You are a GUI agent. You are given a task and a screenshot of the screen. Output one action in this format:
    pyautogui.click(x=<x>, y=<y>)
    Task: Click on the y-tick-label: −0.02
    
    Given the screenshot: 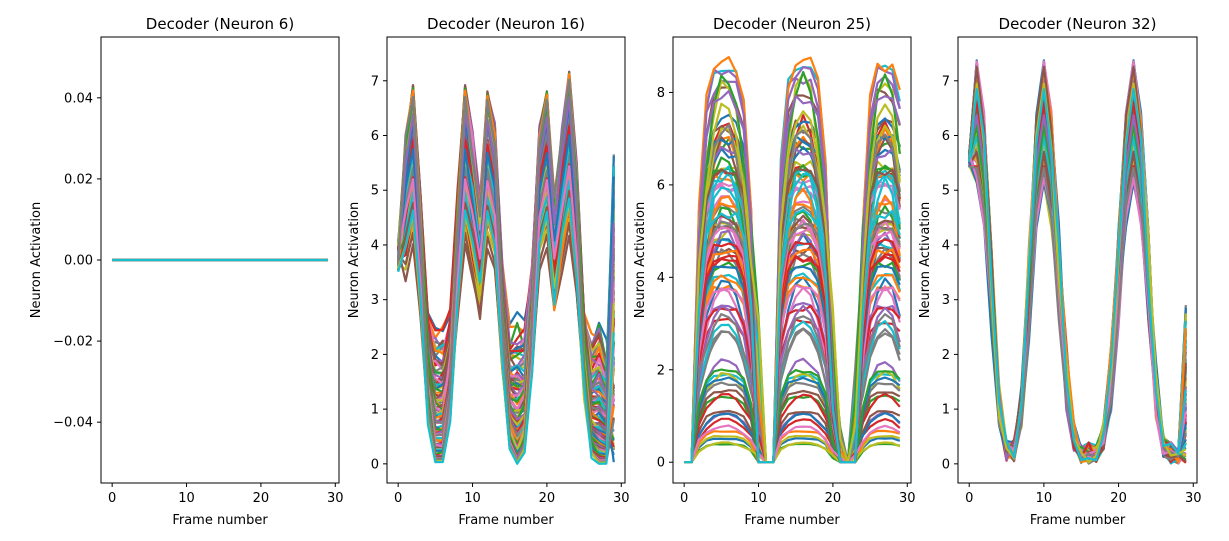 What is the action you would take?
    pyautogui.click(x=73, y=342)
    